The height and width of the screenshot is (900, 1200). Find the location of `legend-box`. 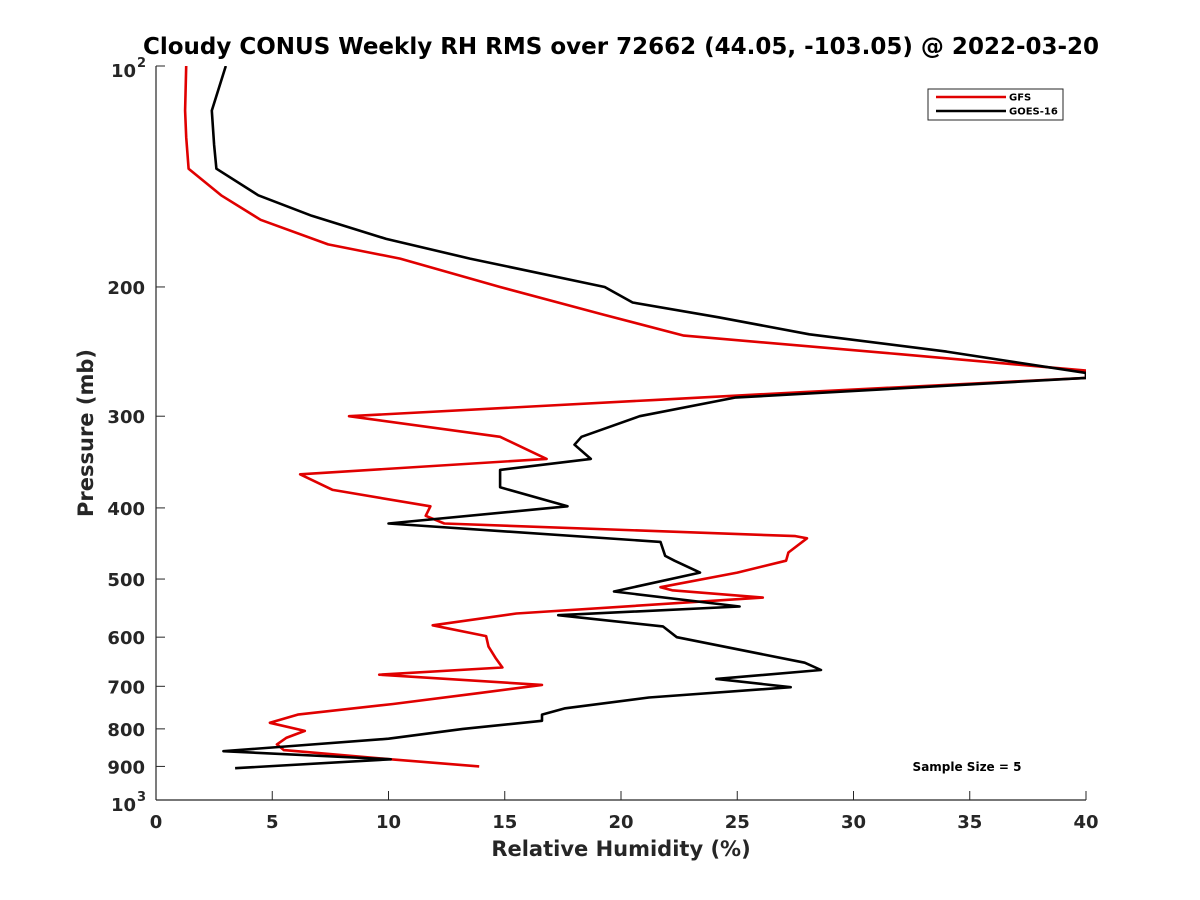

legend-box is located at coordinates (995, 104).